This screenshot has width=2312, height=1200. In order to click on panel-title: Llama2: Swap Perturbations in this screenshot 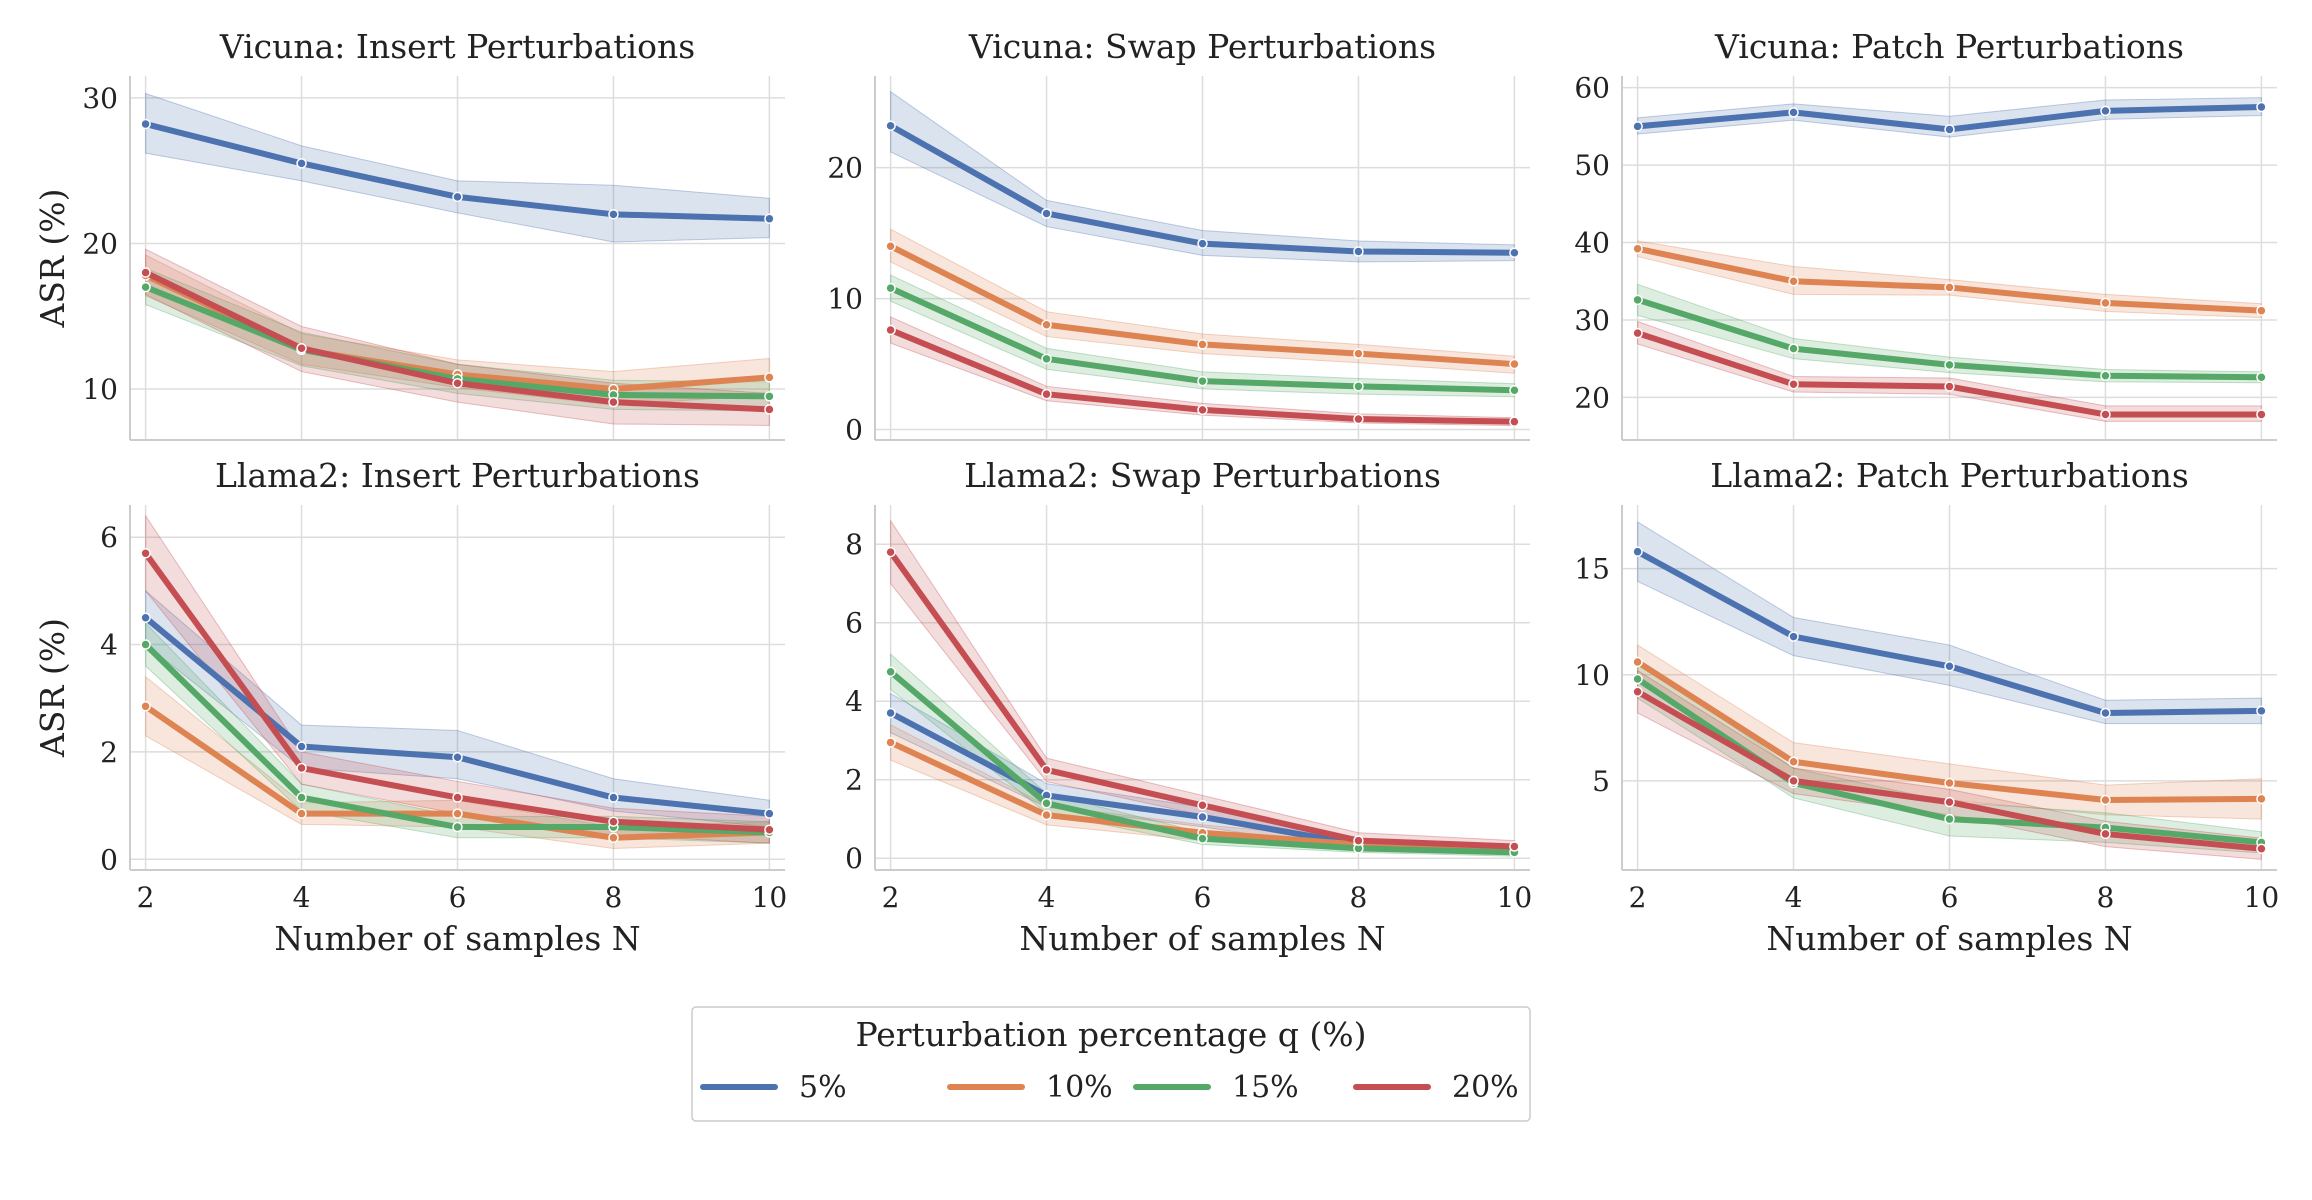, I will do `click(1202, 475)`.